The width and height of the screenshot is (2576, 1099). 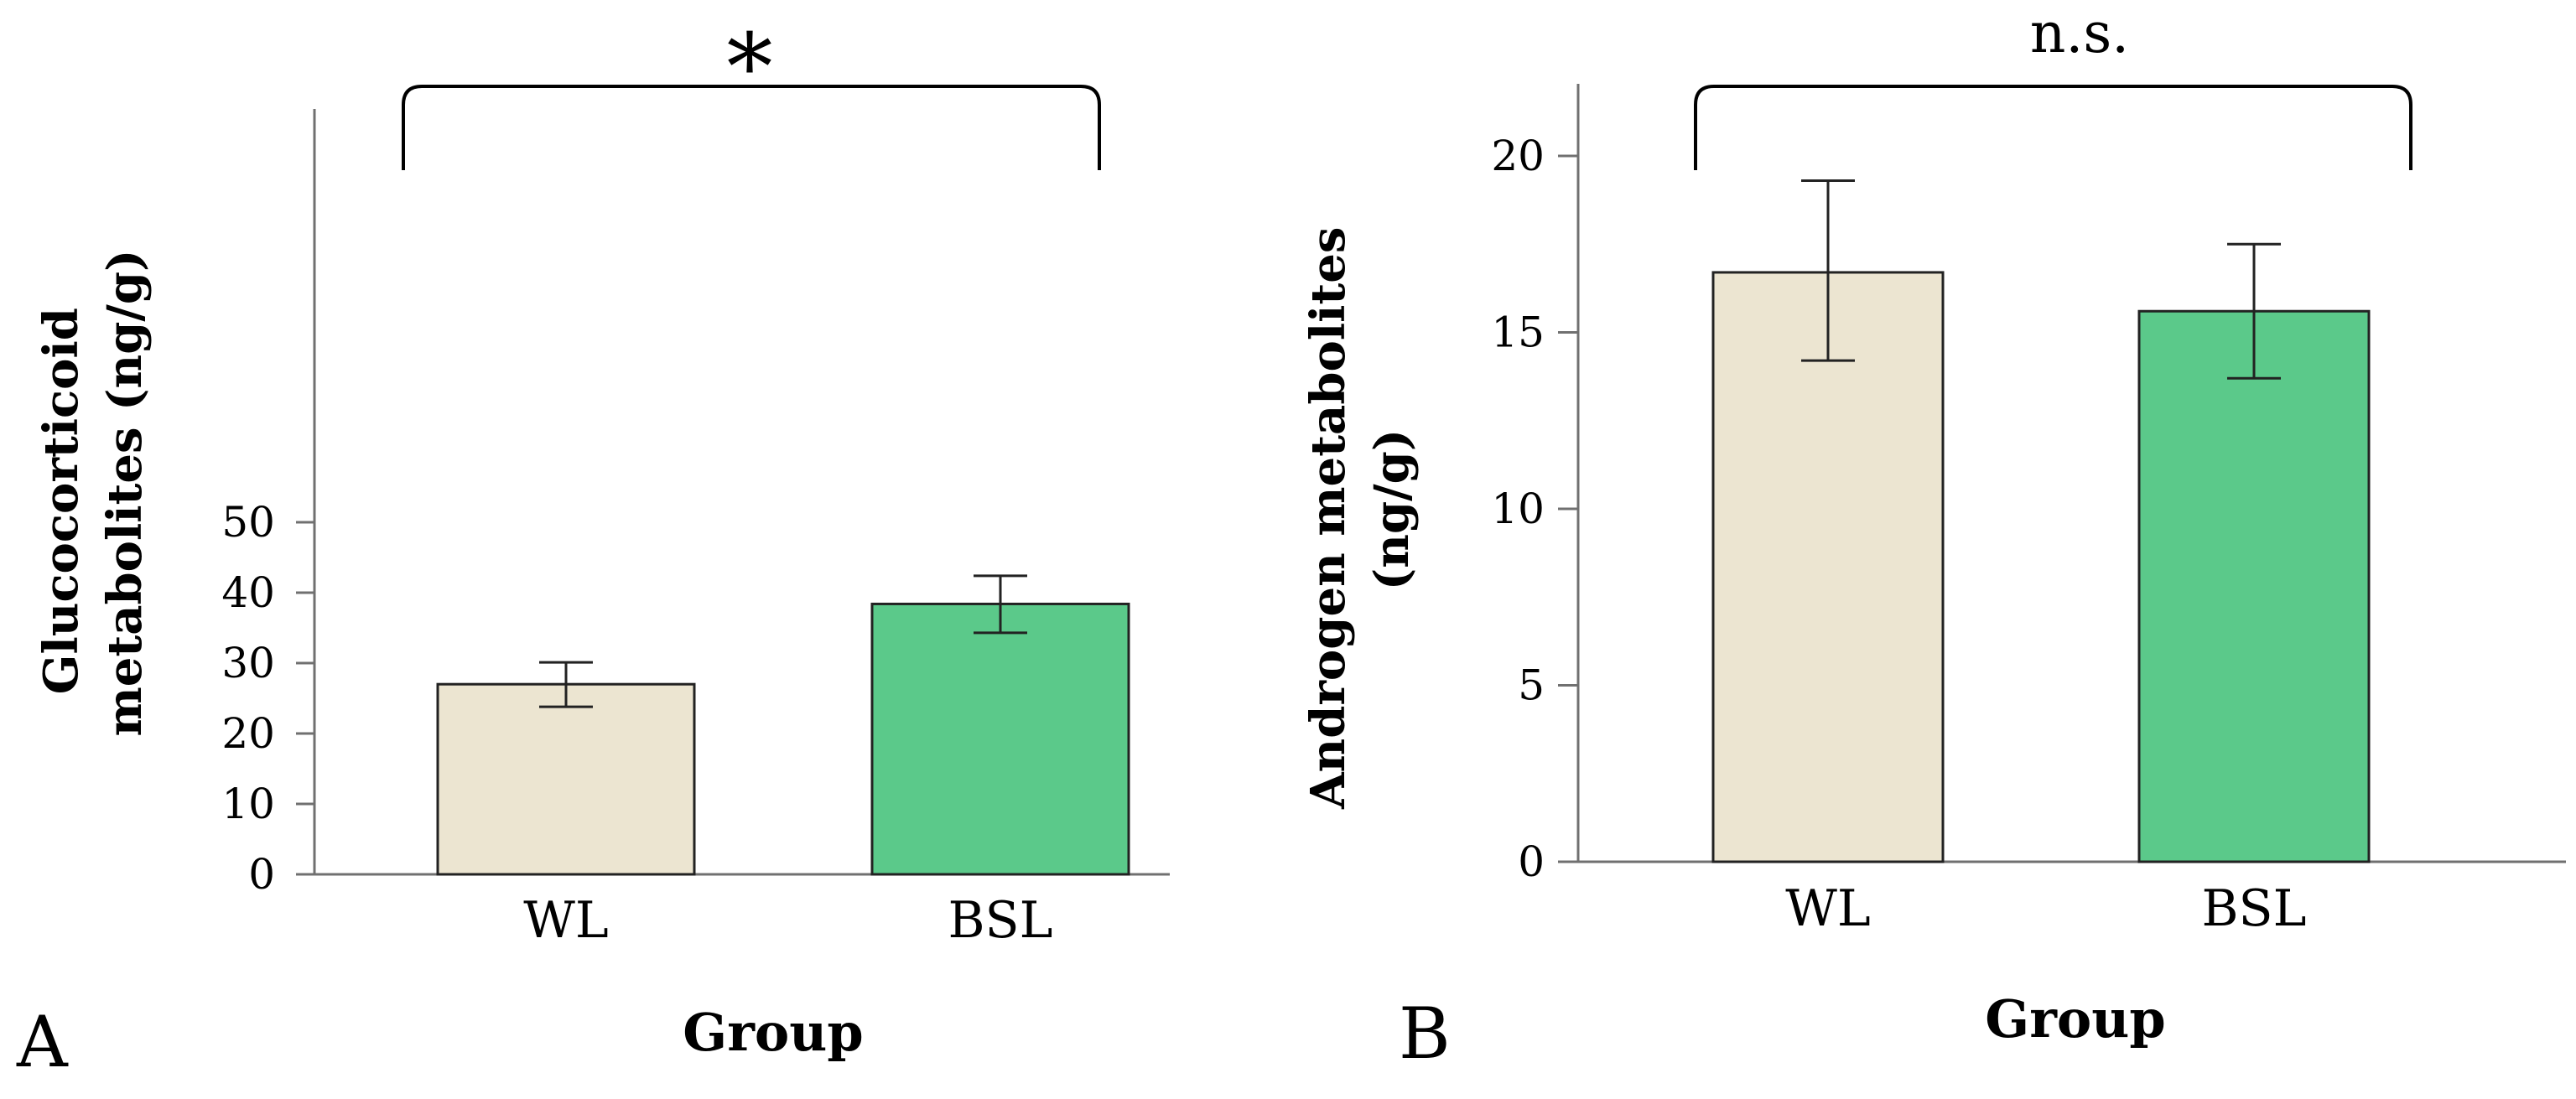 What do you see at coordinates (1531, 685) in the screenshot?
I see `panel-b-y-tick-label: 5` at bounding box center [1531, 685].